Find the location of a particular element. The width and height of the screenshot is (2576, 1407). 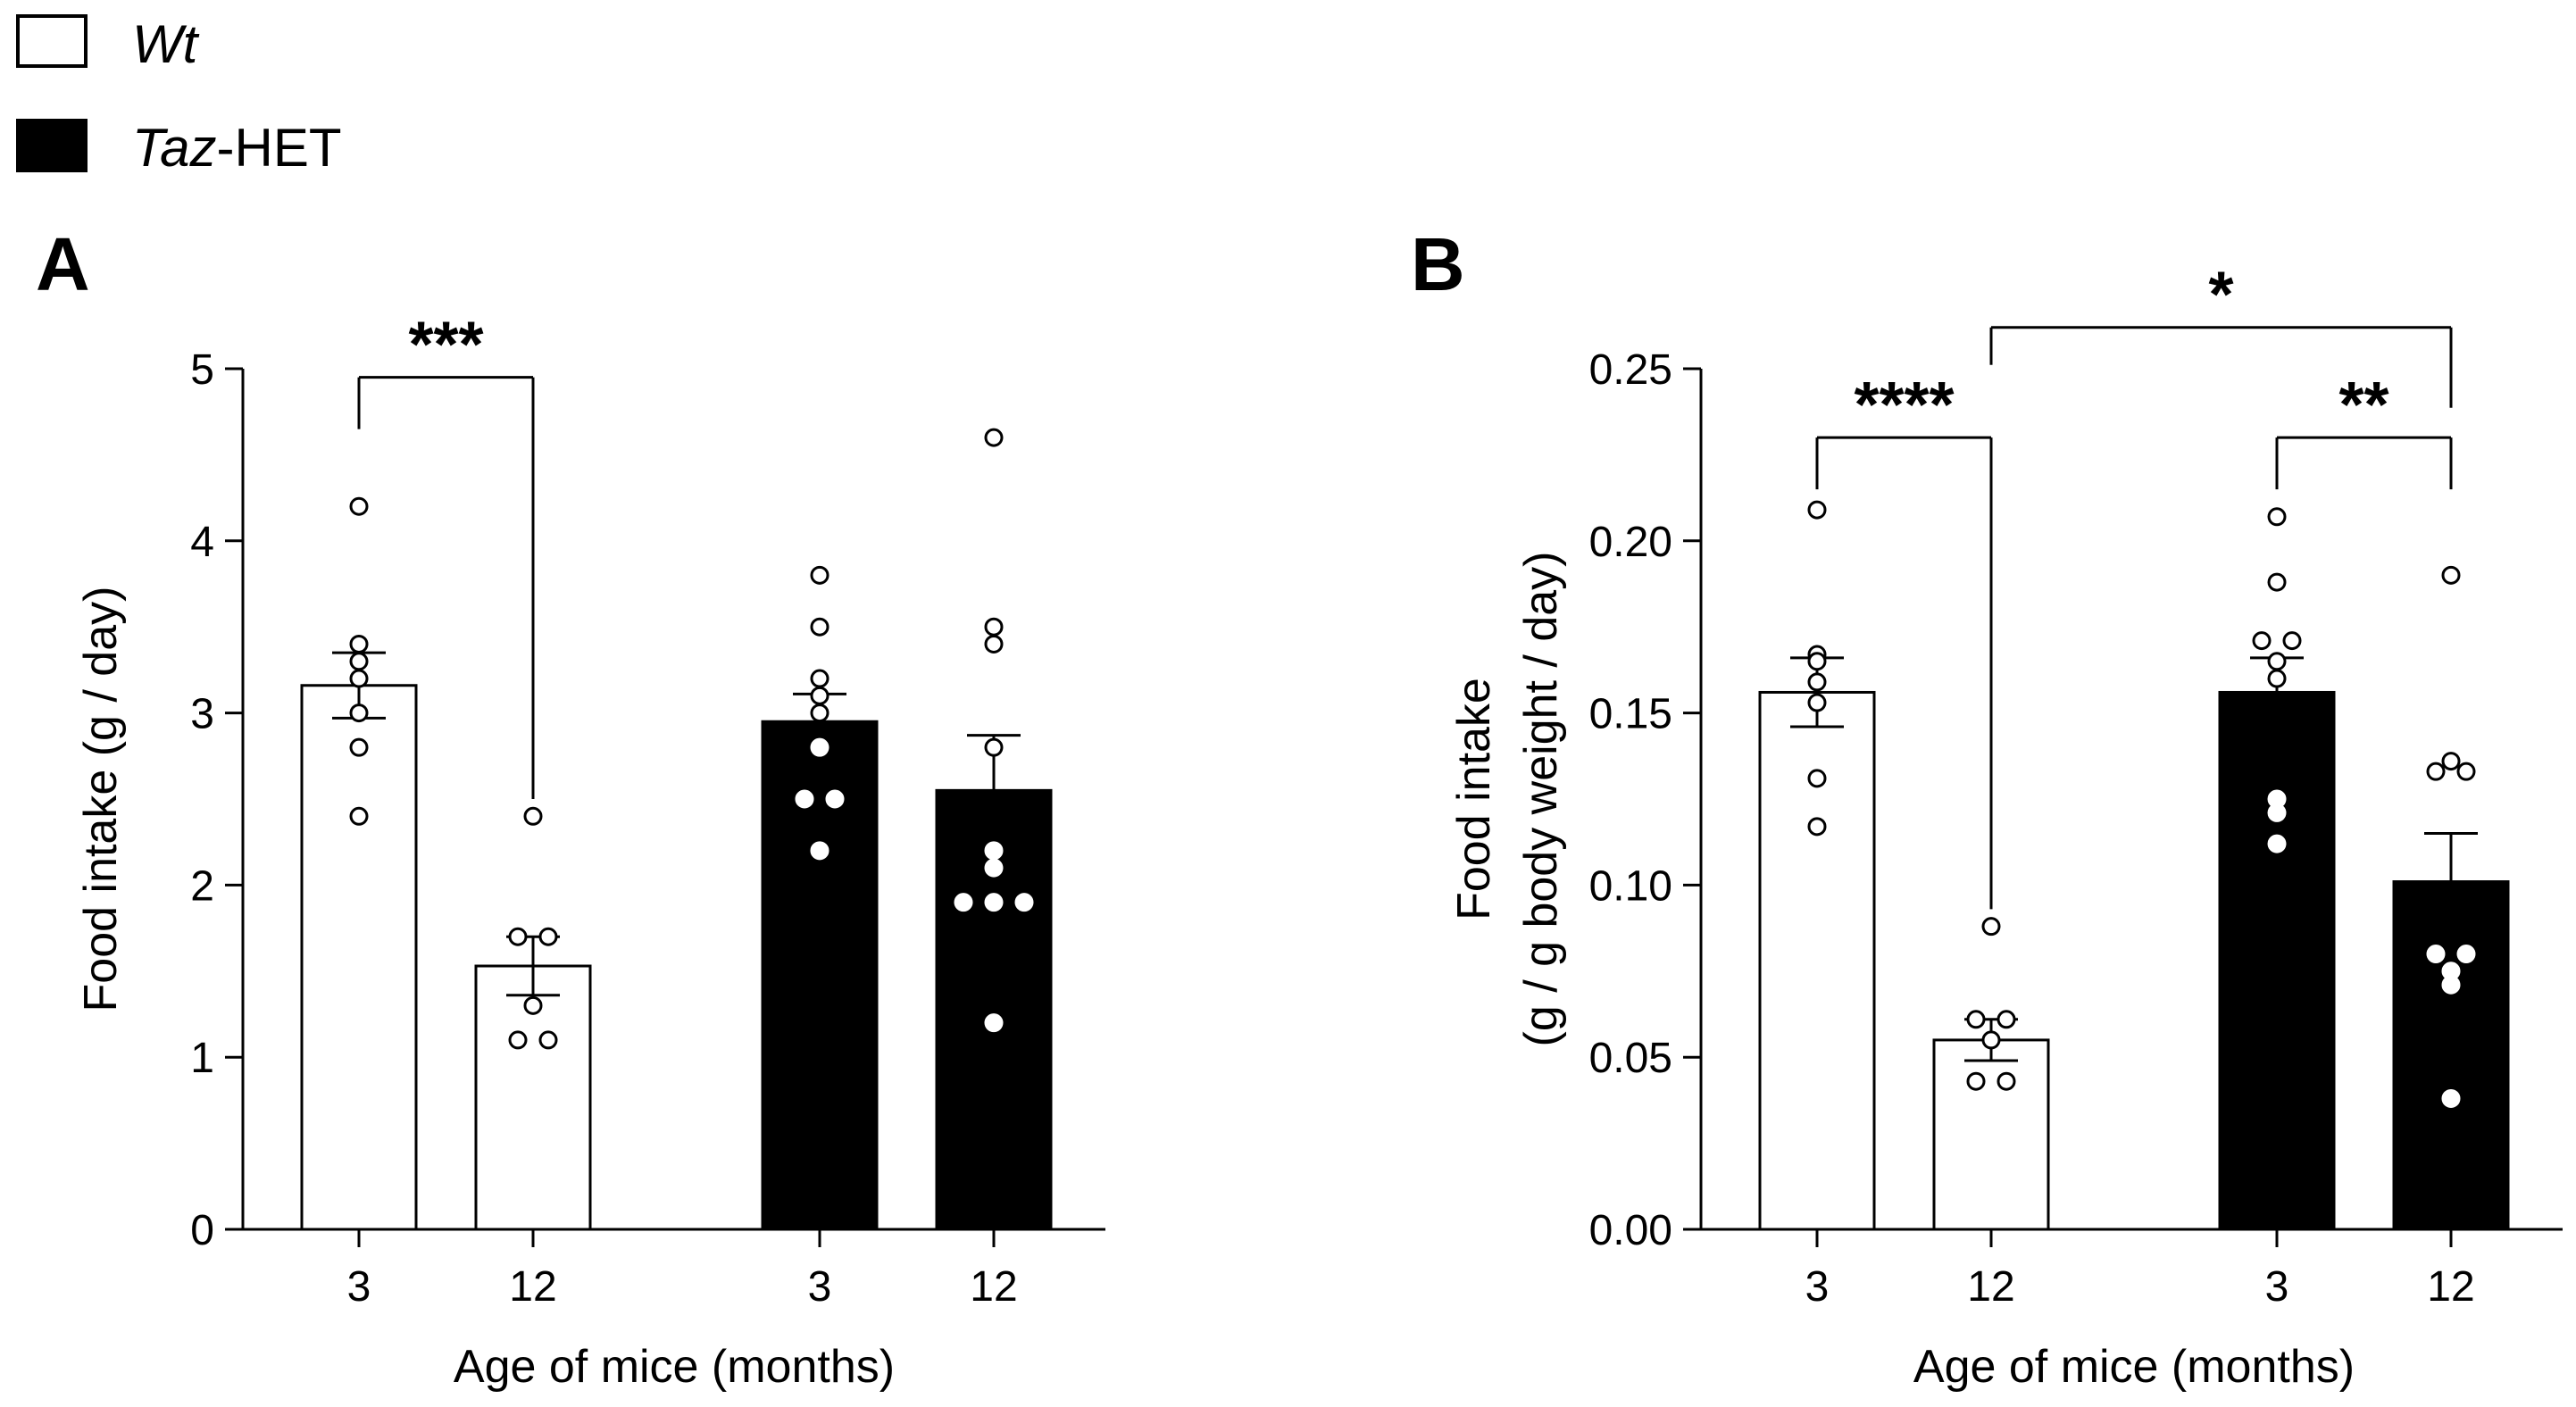

significance-label: **** is located at coordinates (1904, 406).